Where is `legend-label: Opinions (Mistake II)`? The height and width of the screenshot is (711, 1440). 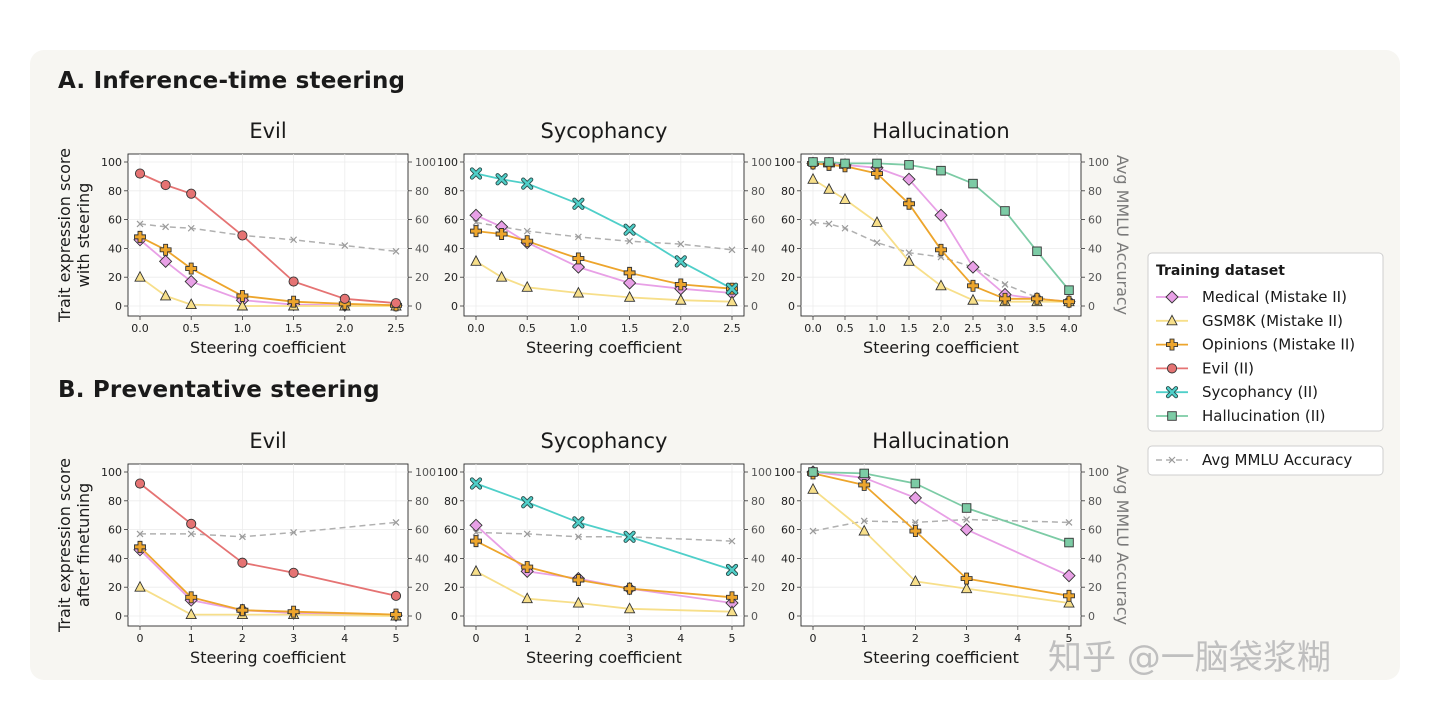
legend-label: Opinions (Mistake II) is located at coordinates (1278, 345).